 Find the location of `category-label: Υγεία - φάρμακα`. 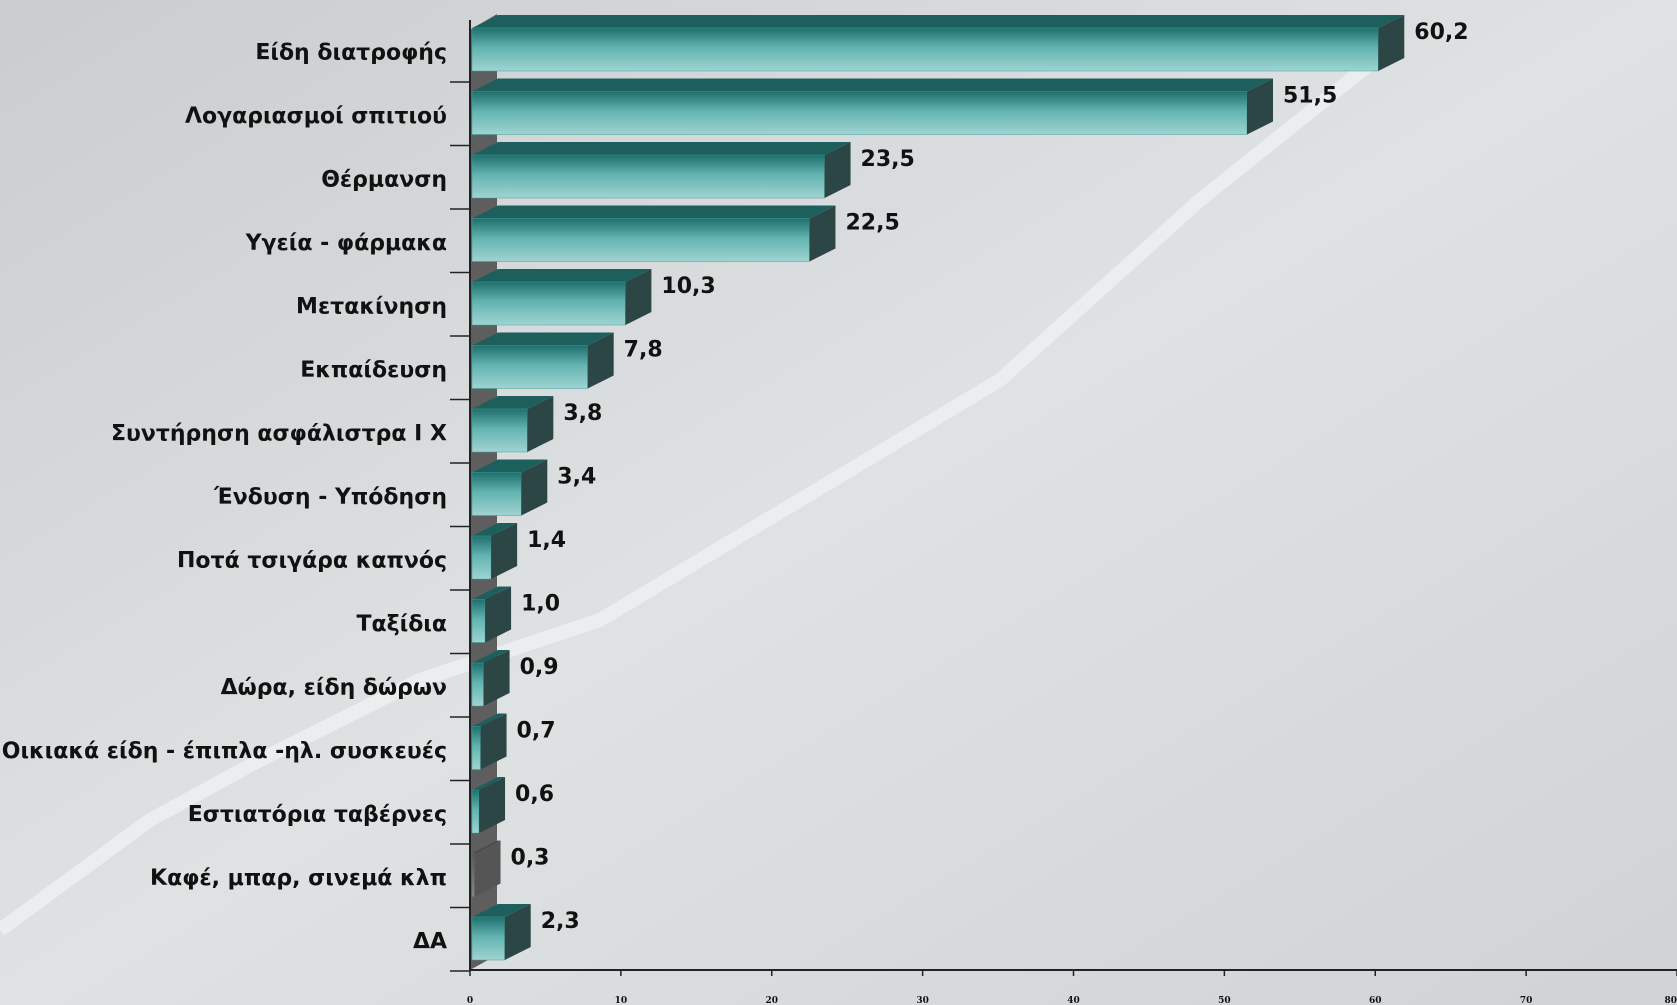

category-label: Υγεία - φάρμακα is located at coordinates (346, 243).